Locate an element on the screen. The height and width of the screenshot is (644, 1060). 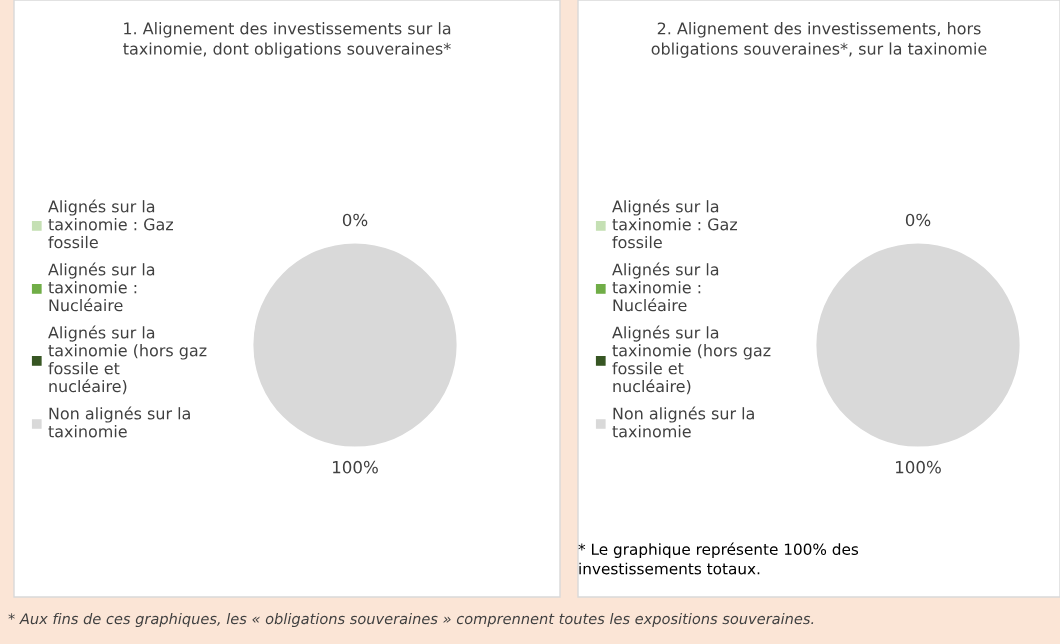
chart-title: 1. Alignement des investissements sur la taxinomie, dont obligations souveraines* is located at coordinates (287, 40).